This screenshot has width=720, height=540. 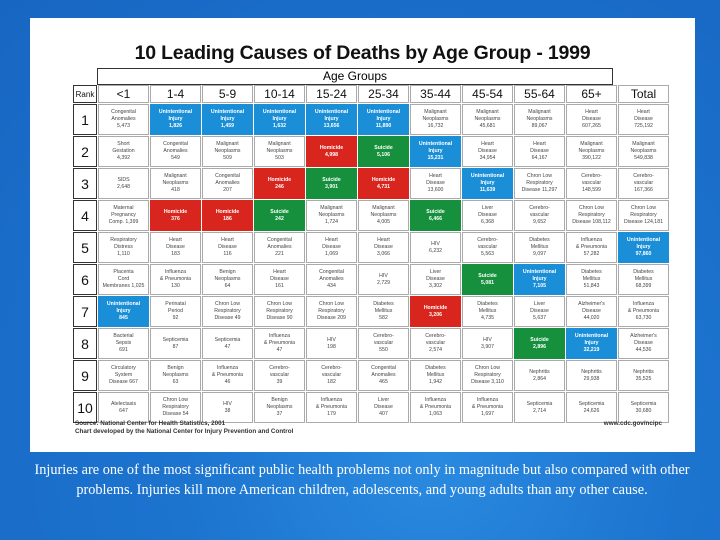 I want to click on cause-cell: Unintentional Injury 845, so click(x=123, y=311).